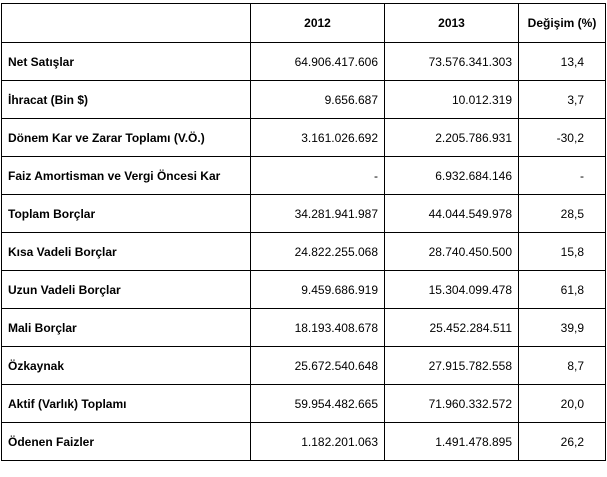 The image size is (607, 477). I want to click on value-2013: 44.044.549.978, so click(451, 213).